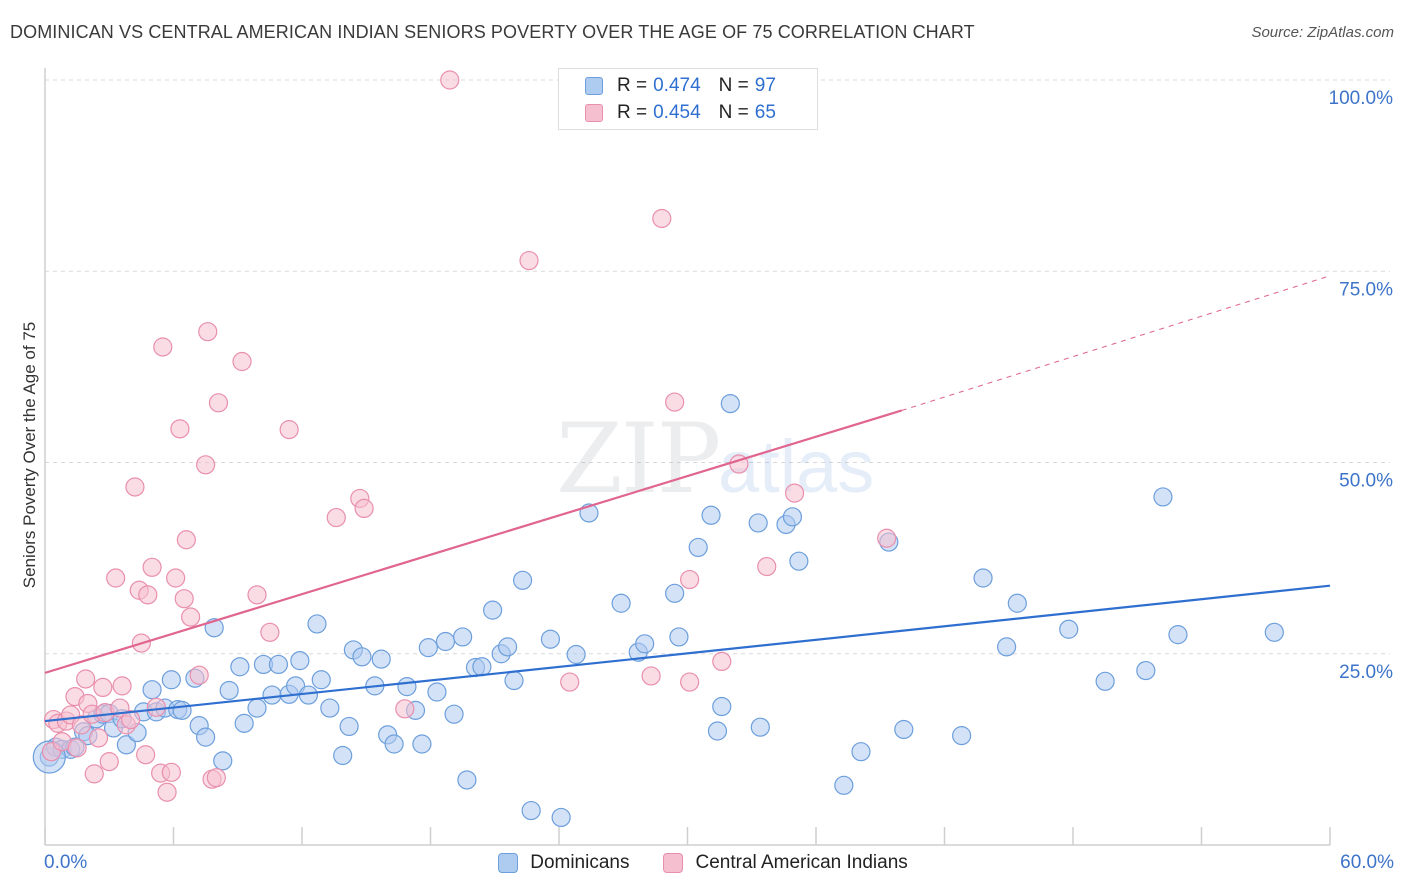 Image resolution: width=1406 pixels, height=892 pixels. I want to click on watermark: ZIP atlas, so click(715, 459).